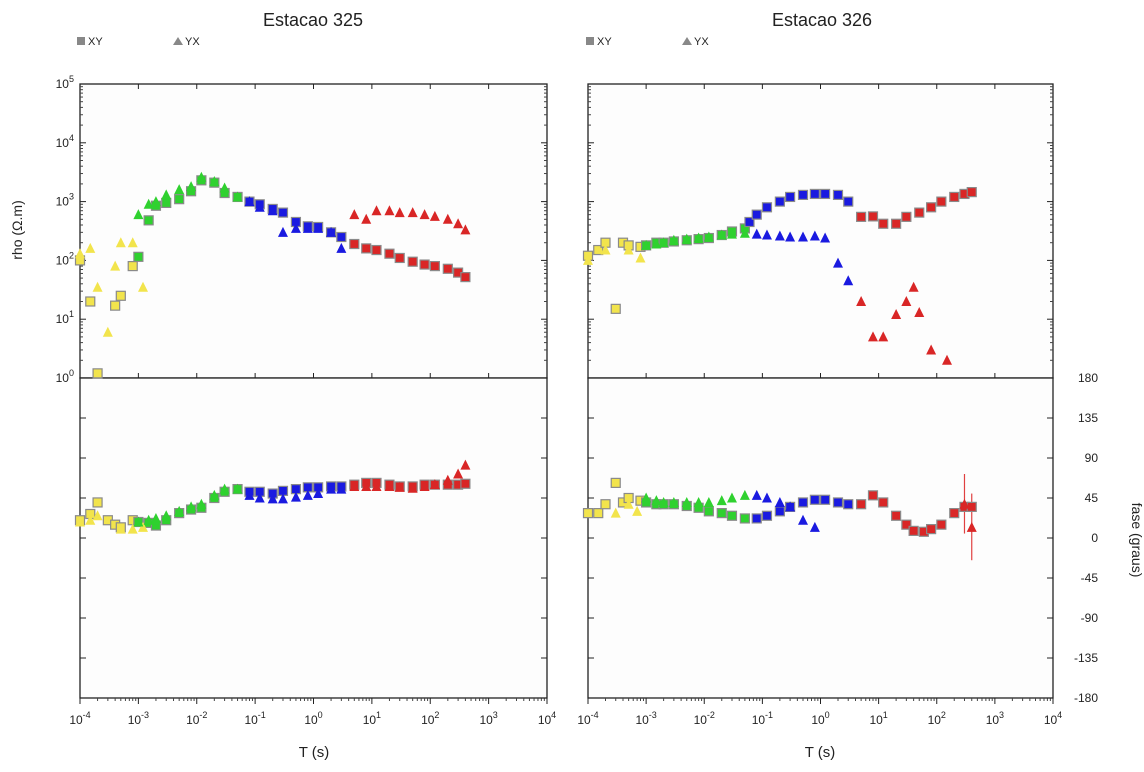 This screenshot has height=772, width=1144. What do you see at coordinates (488, 718) in the screenshot?
I see `x-tick-label: 10³` at bounding box center [488, 718].